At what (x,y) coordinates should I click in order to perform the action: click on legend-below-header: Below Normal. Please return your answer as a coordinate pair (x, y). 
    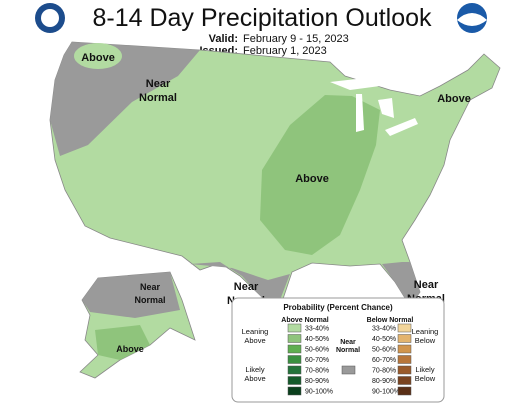
    Looking at the image, I should click on (390, 320).